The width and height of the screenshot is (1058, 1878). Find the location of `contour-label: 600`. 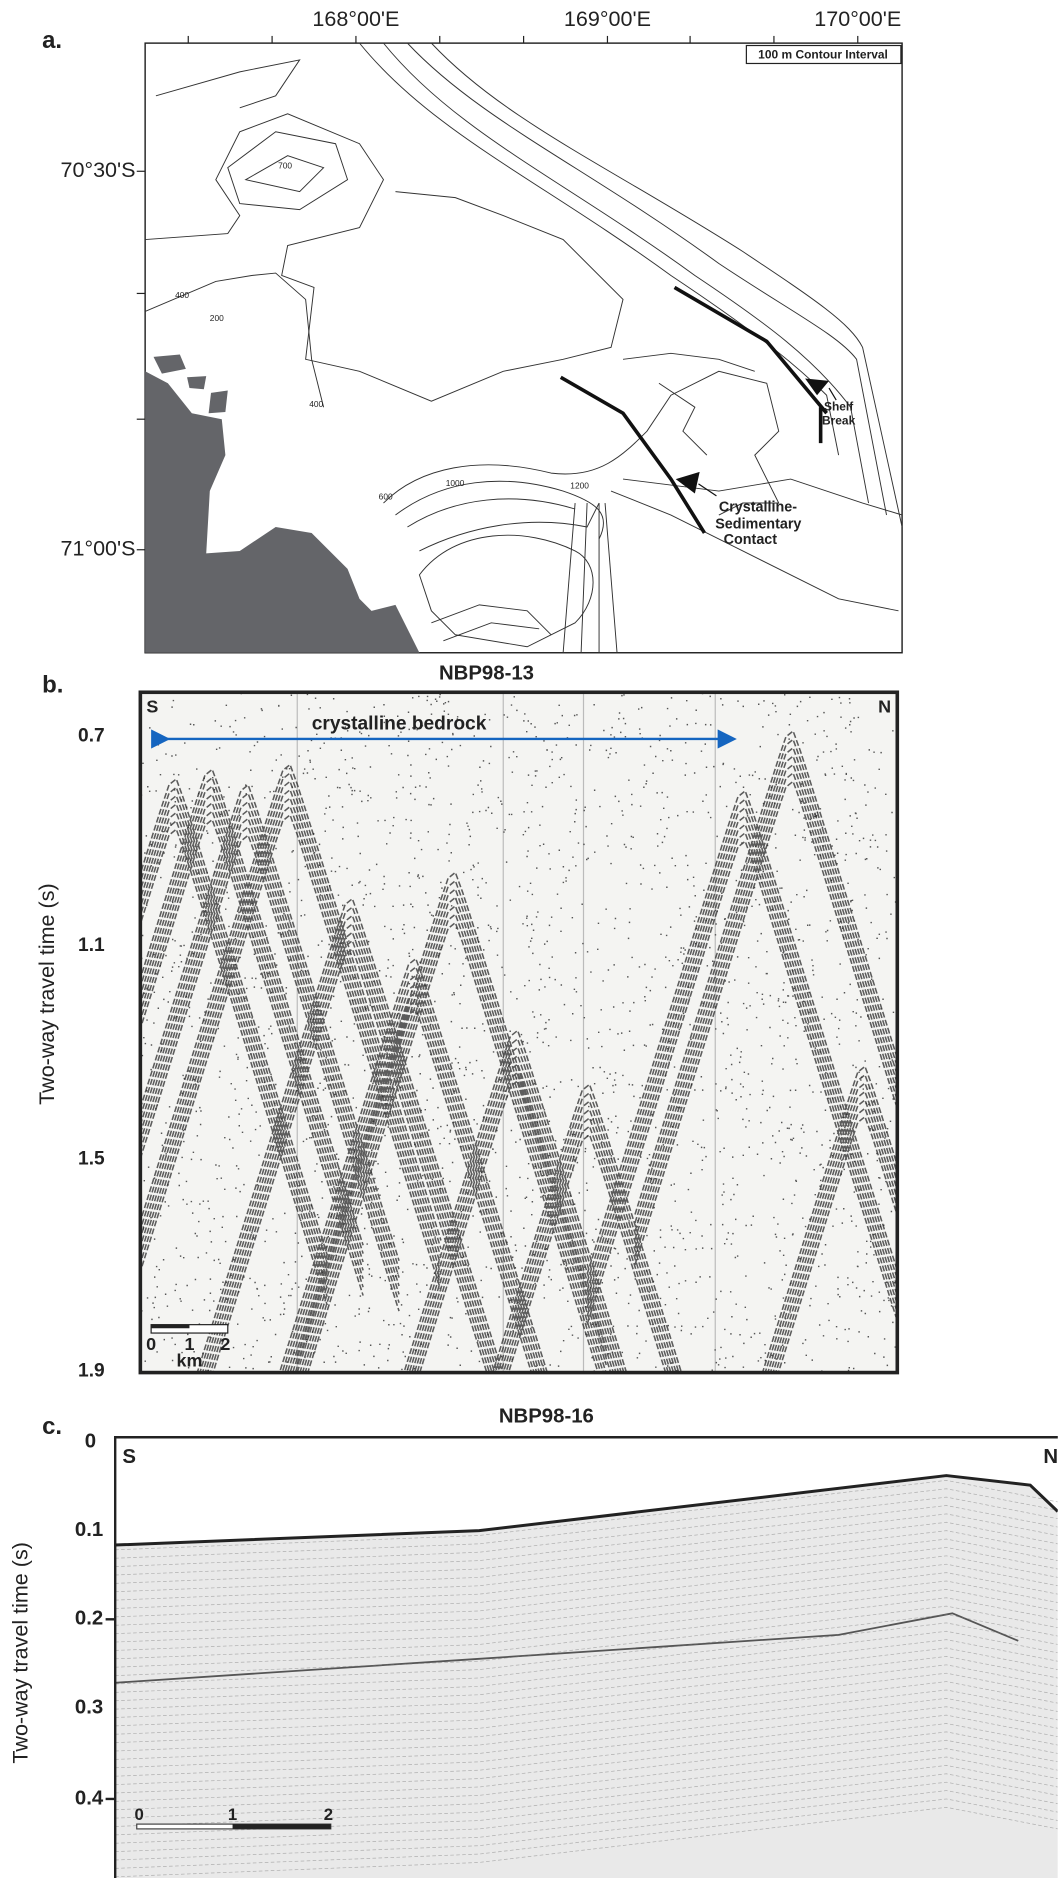

contour-label: 600 is located at coordinates (386, 496).